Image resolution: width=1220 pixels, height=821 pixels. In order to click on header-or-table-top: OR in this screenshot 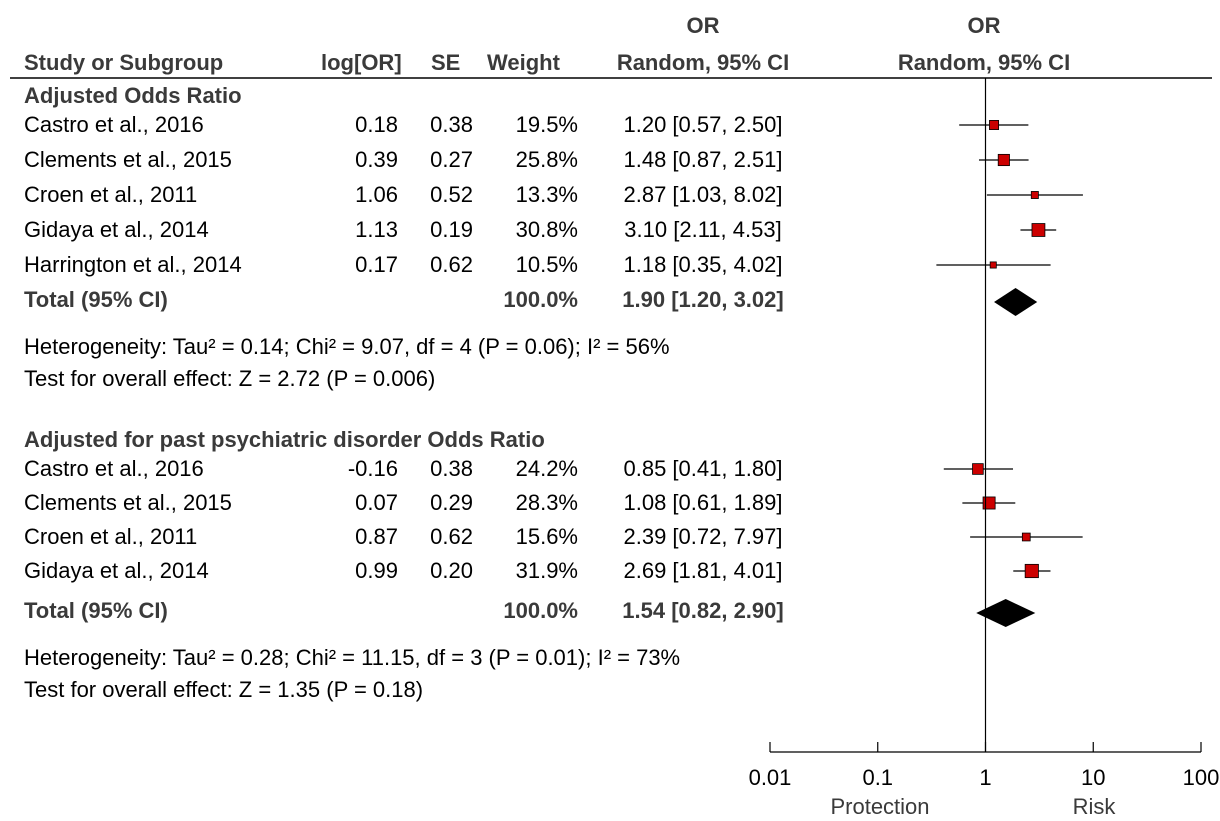, I will do `click(703, 25)`.